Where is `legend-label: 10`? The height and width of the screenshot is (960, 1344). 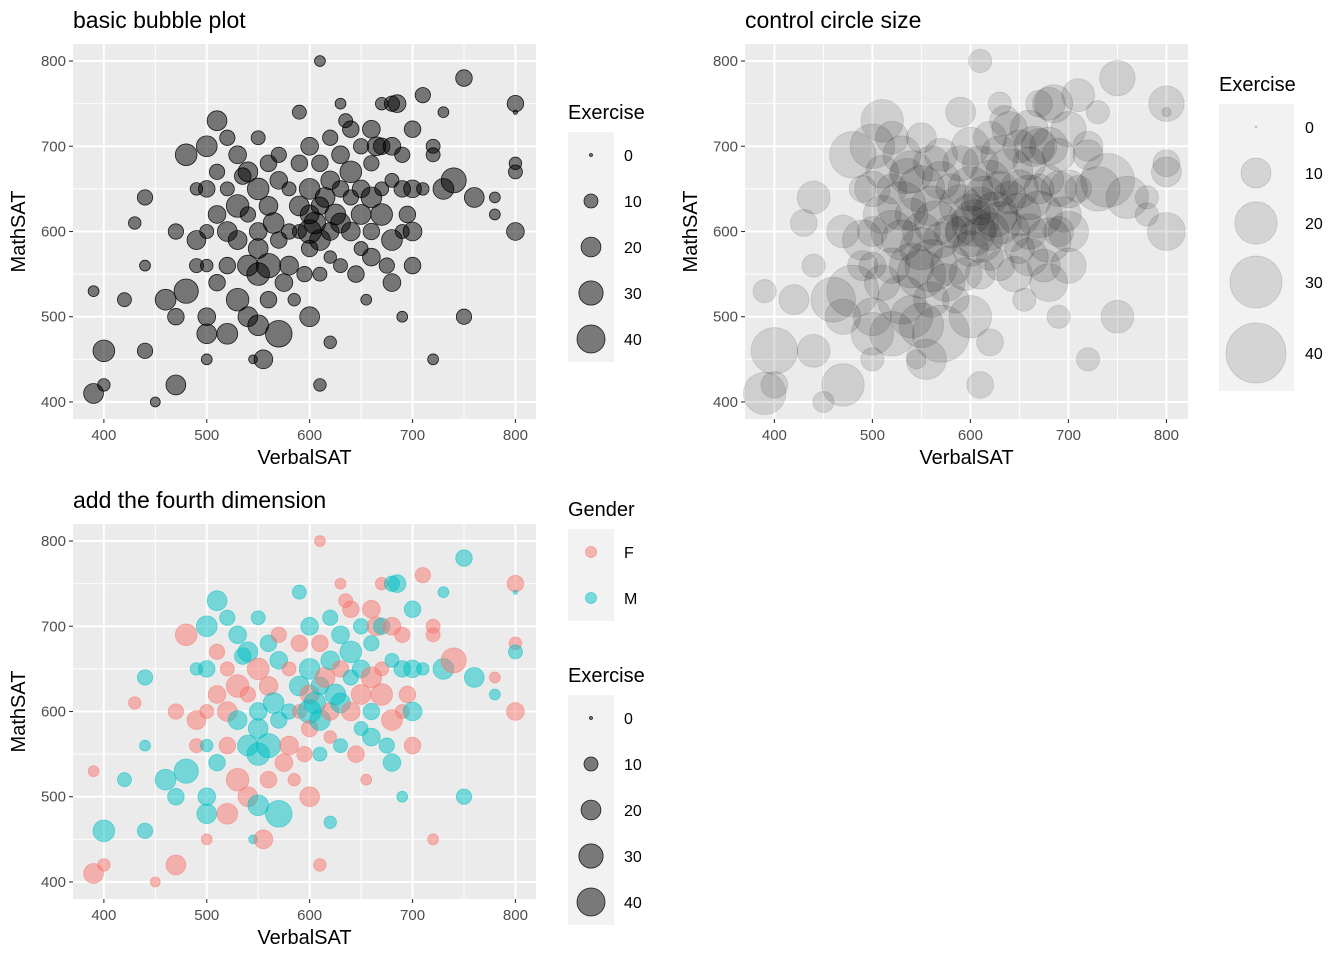
legend-label: 10 is located at coordinates (633, 202).